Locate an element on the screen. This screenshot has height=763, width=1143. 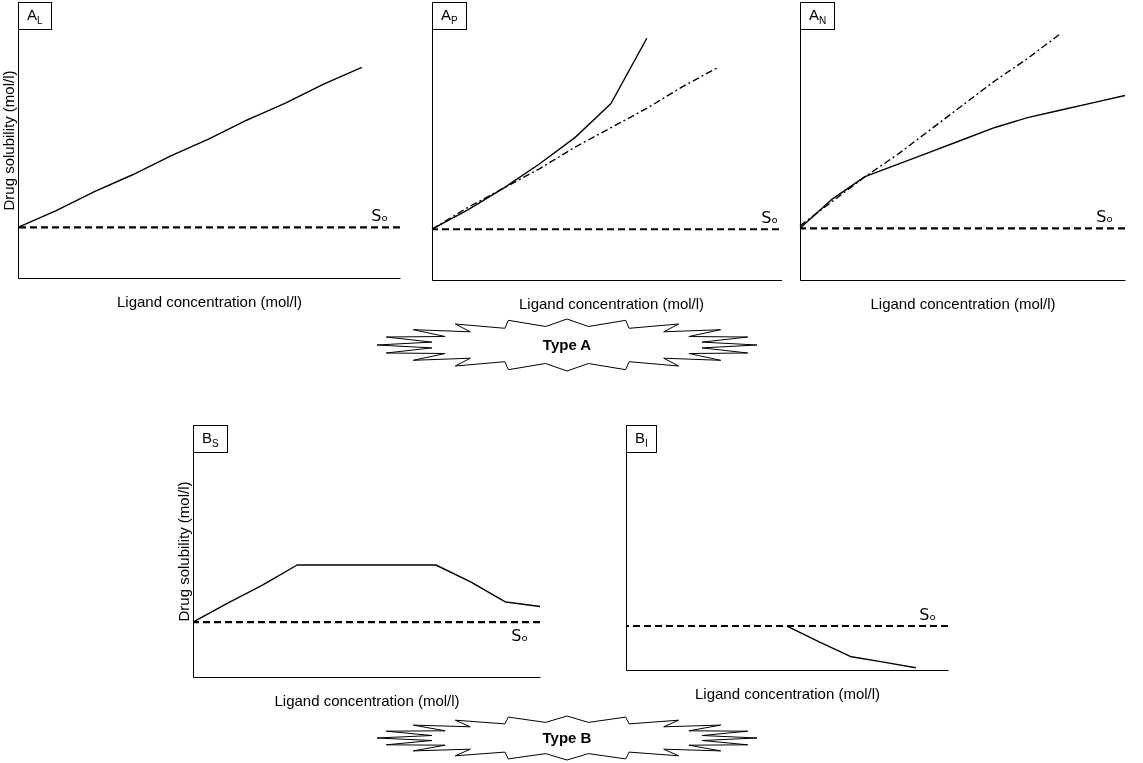
chart-title: B$_{S}$ is located at coordinates (210, 439).